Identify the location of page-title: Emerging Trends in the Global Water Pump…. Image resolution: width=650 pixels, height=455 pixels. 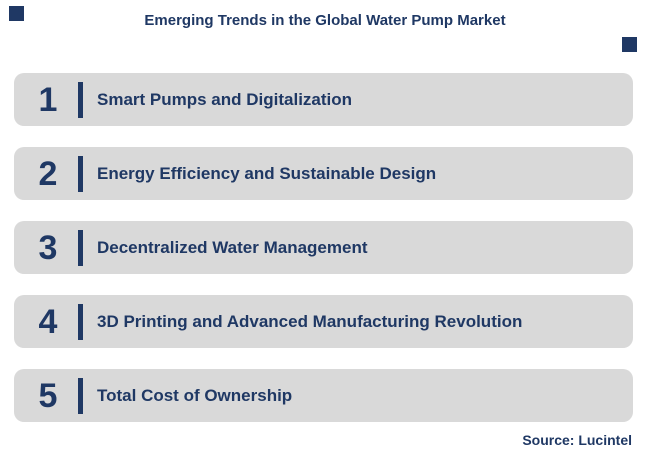
(325, 20).